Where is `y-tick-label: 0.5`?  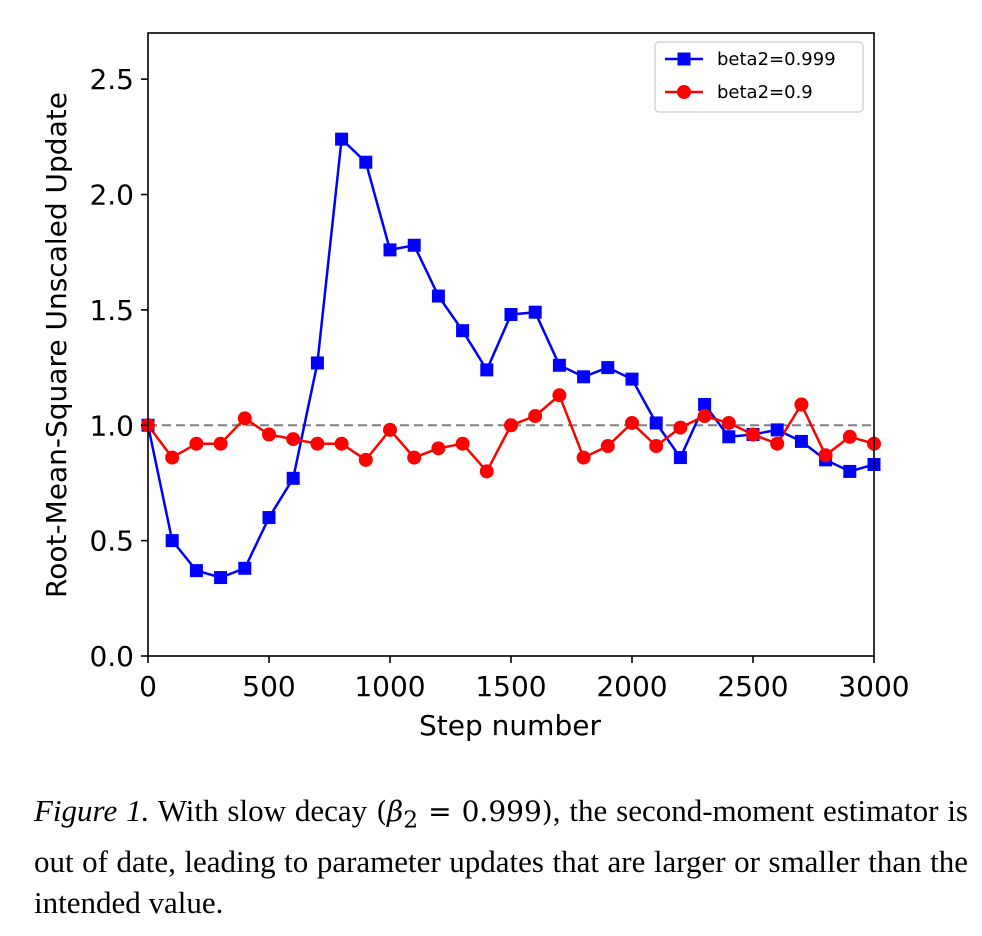
y-tick-label: 0.5 is located at coordinates (111, 541).